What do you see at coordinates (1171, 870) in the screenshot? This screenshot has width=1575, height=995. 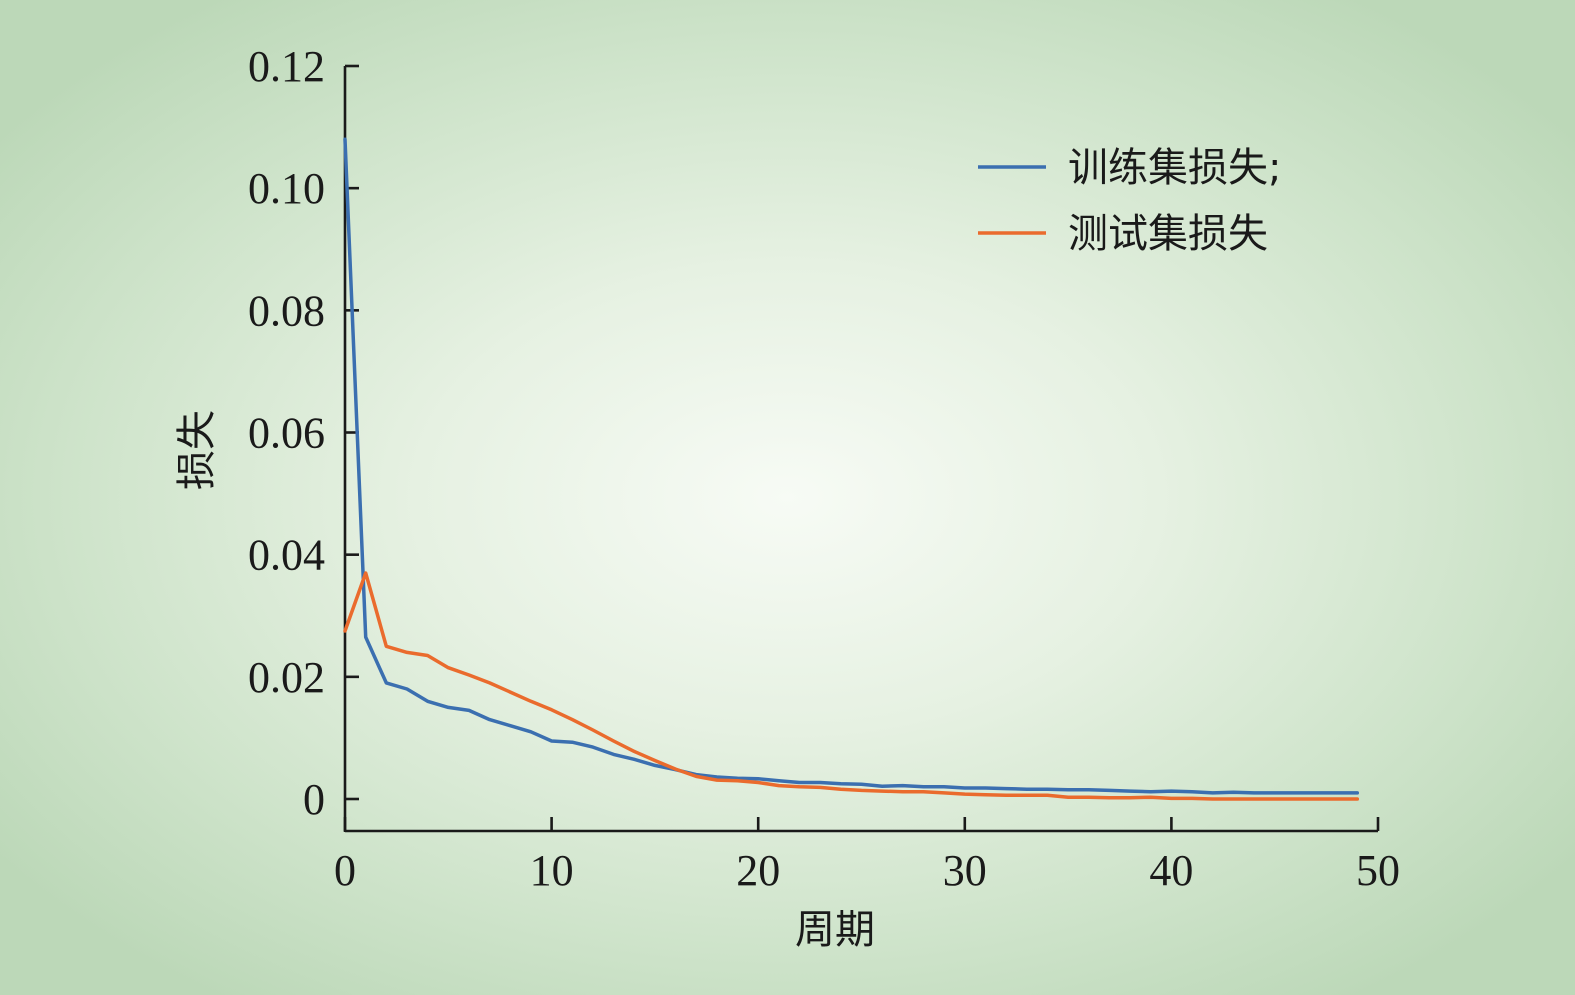 I see `x-tick-label: 40` at bounding box center [1171, 870].